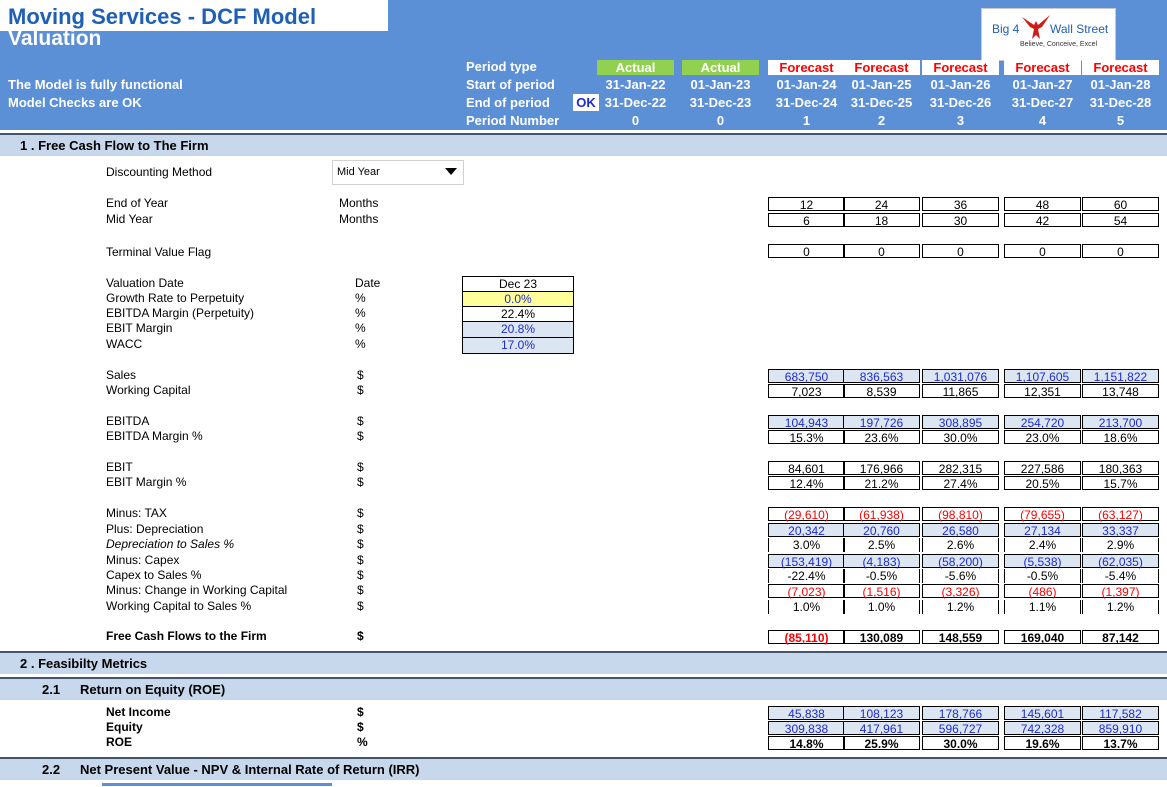  What do you see at coordinates (806, 376) in the screenshot?
I see `row-0-value-0: 683,750` at bounding box center [806, 376].